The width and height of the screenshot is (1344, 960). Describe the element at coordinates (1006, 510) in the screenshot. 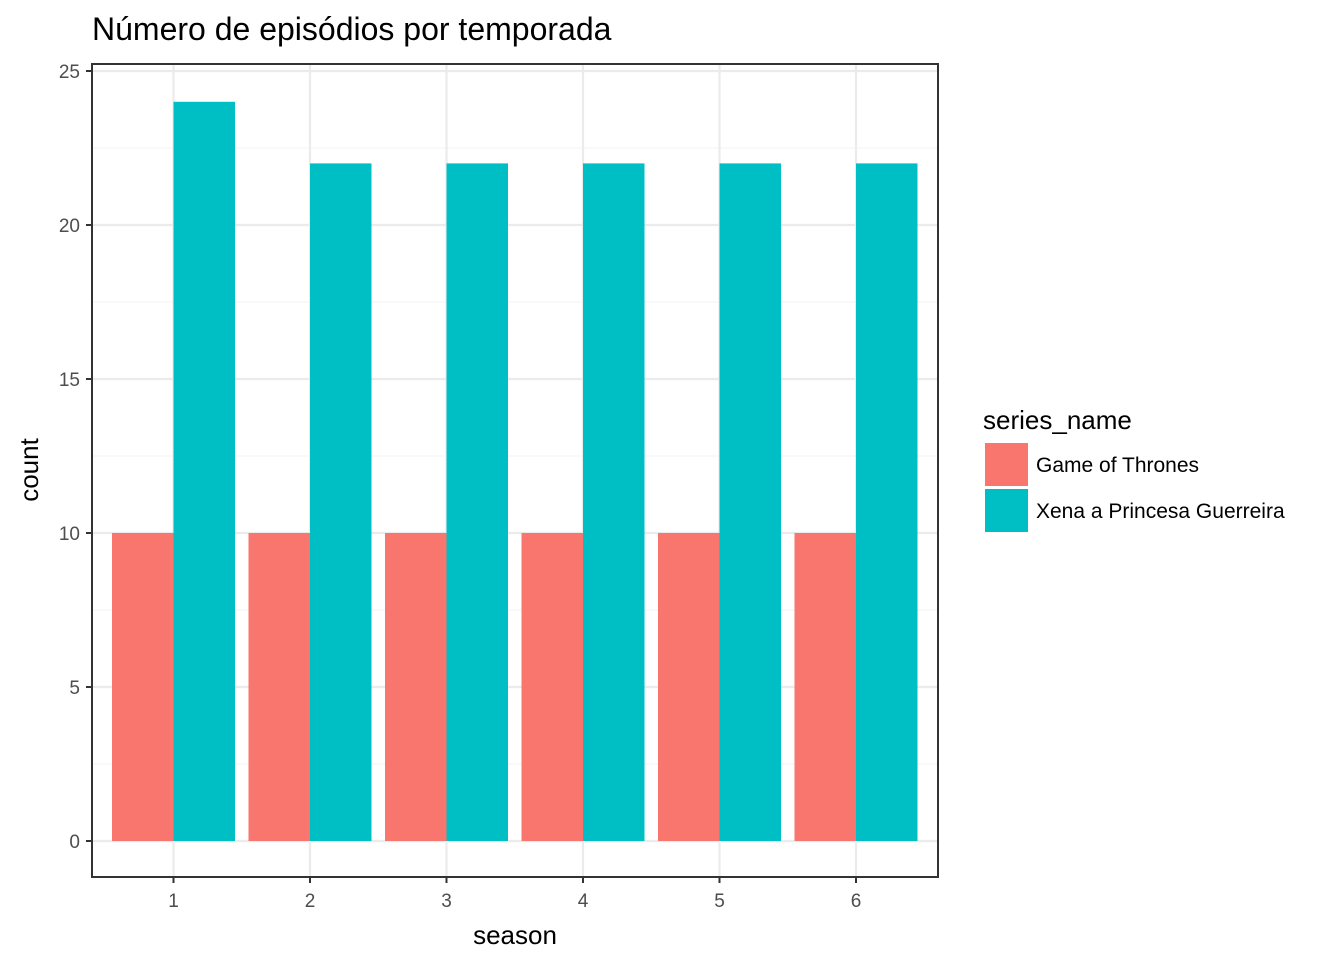

I see `legend-key-xena` at that location.